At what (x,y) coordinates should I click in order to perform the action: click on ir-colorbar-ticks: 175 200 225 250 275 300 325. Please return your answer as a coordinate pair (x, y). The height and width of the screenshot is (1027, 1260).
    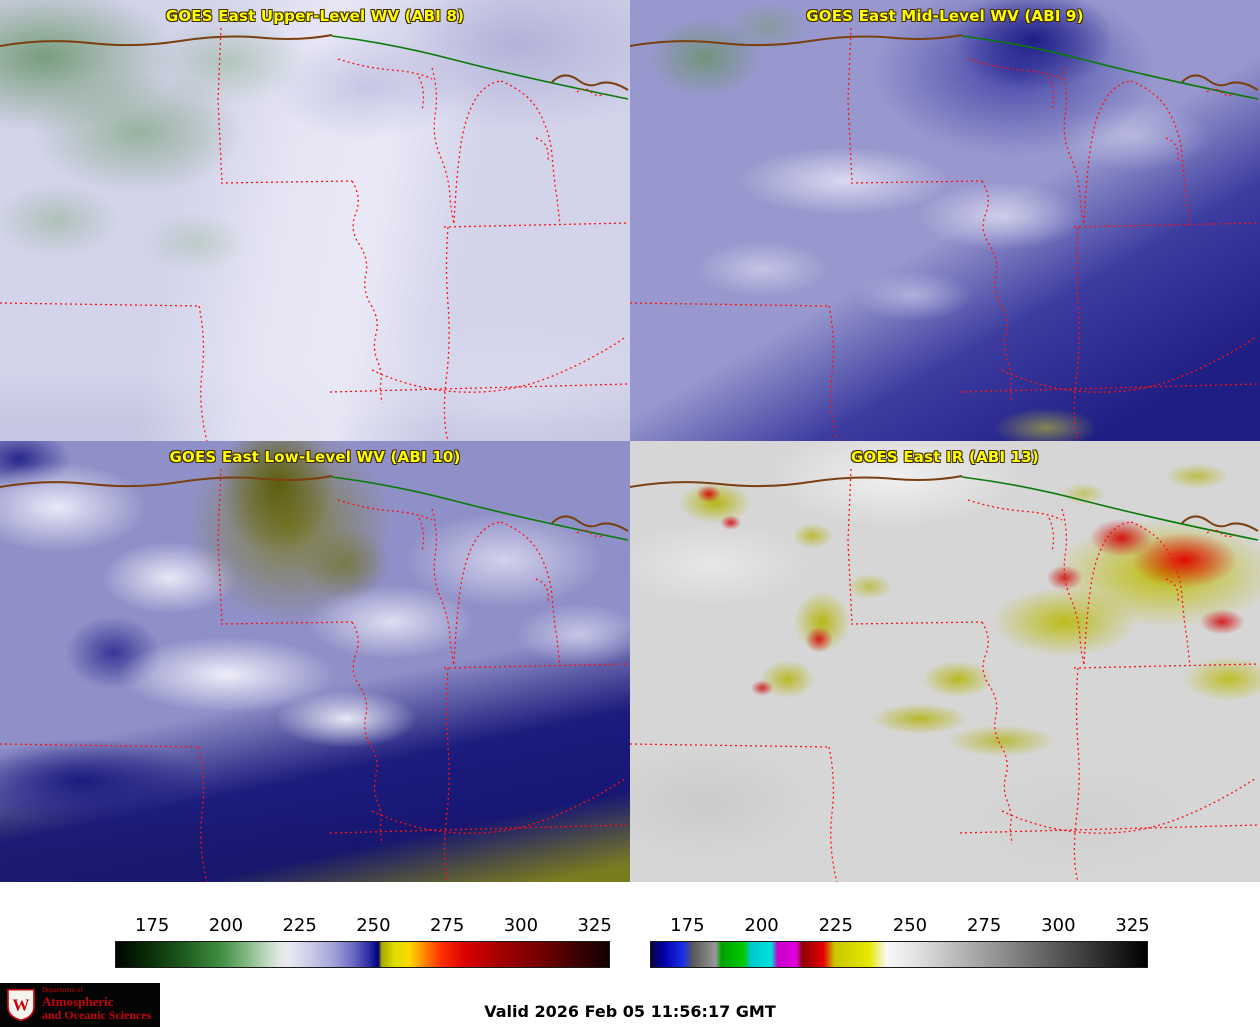
    Looking at the image, I should click on (900, 928).